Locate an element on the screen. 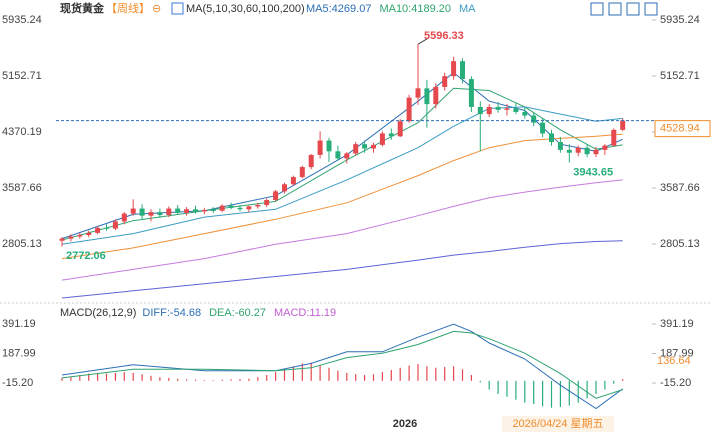 This screenshot has width=712, height=432. y-tick-label-right: -15.20 is located at coordinates (675, 383).